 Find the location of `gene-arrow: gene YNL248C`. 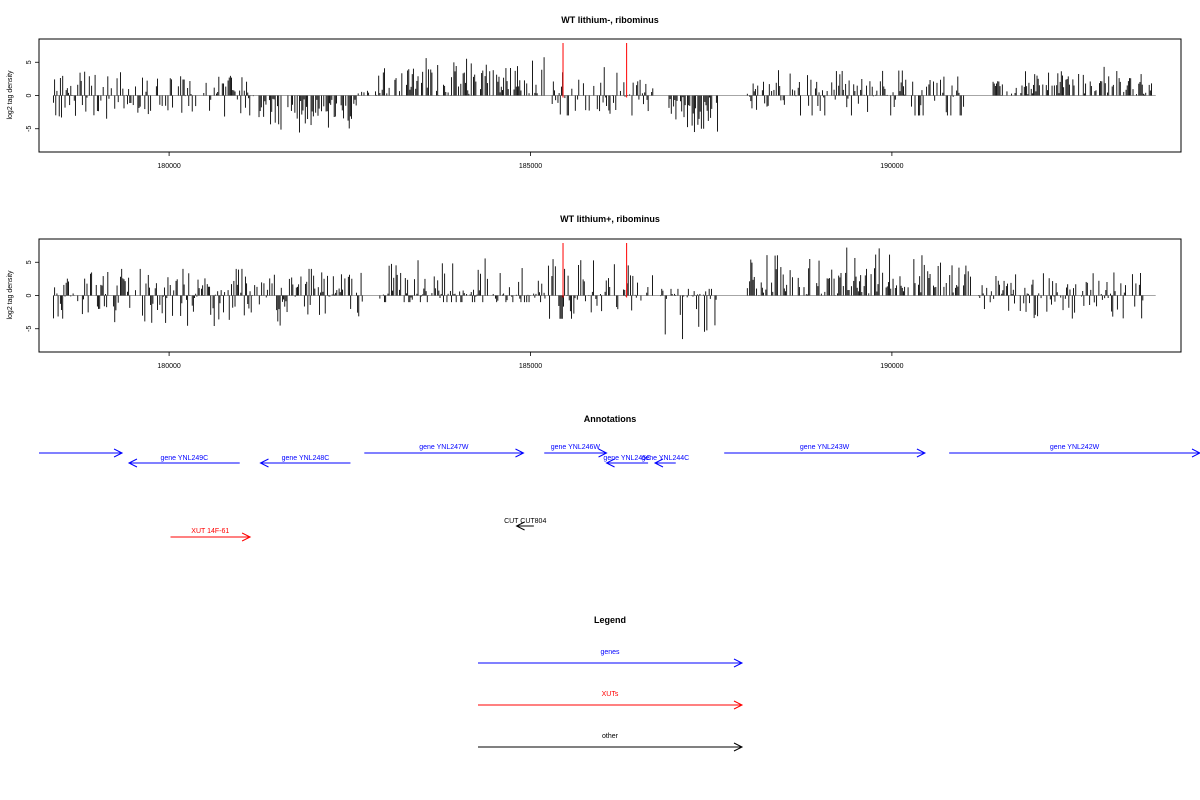

gene-arrow: gene YNL248C is located at coordinates (305, 461).